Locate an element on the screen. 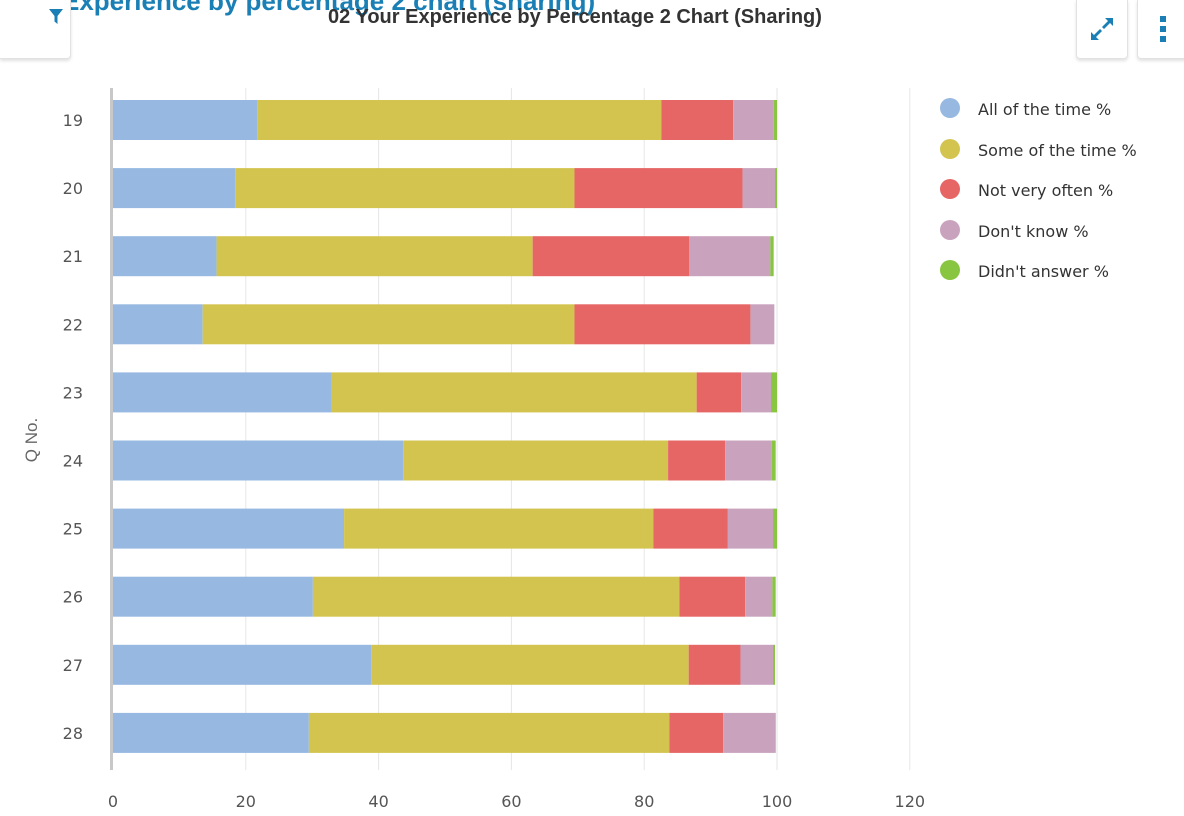 The width and height of the screenshot is (1184, 816). more-vertical-icon is located at coordinates (1163, 29).